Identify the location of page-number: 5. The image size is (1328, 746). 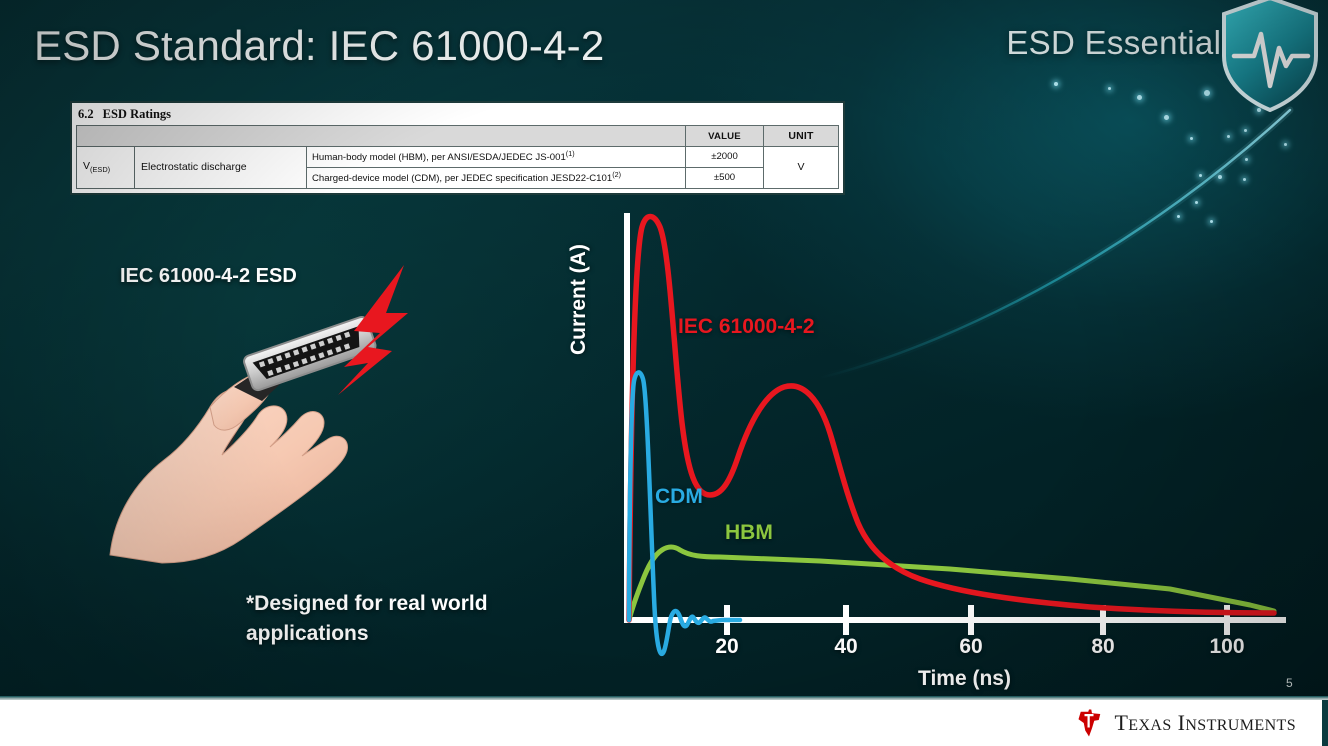
(1289, 683).